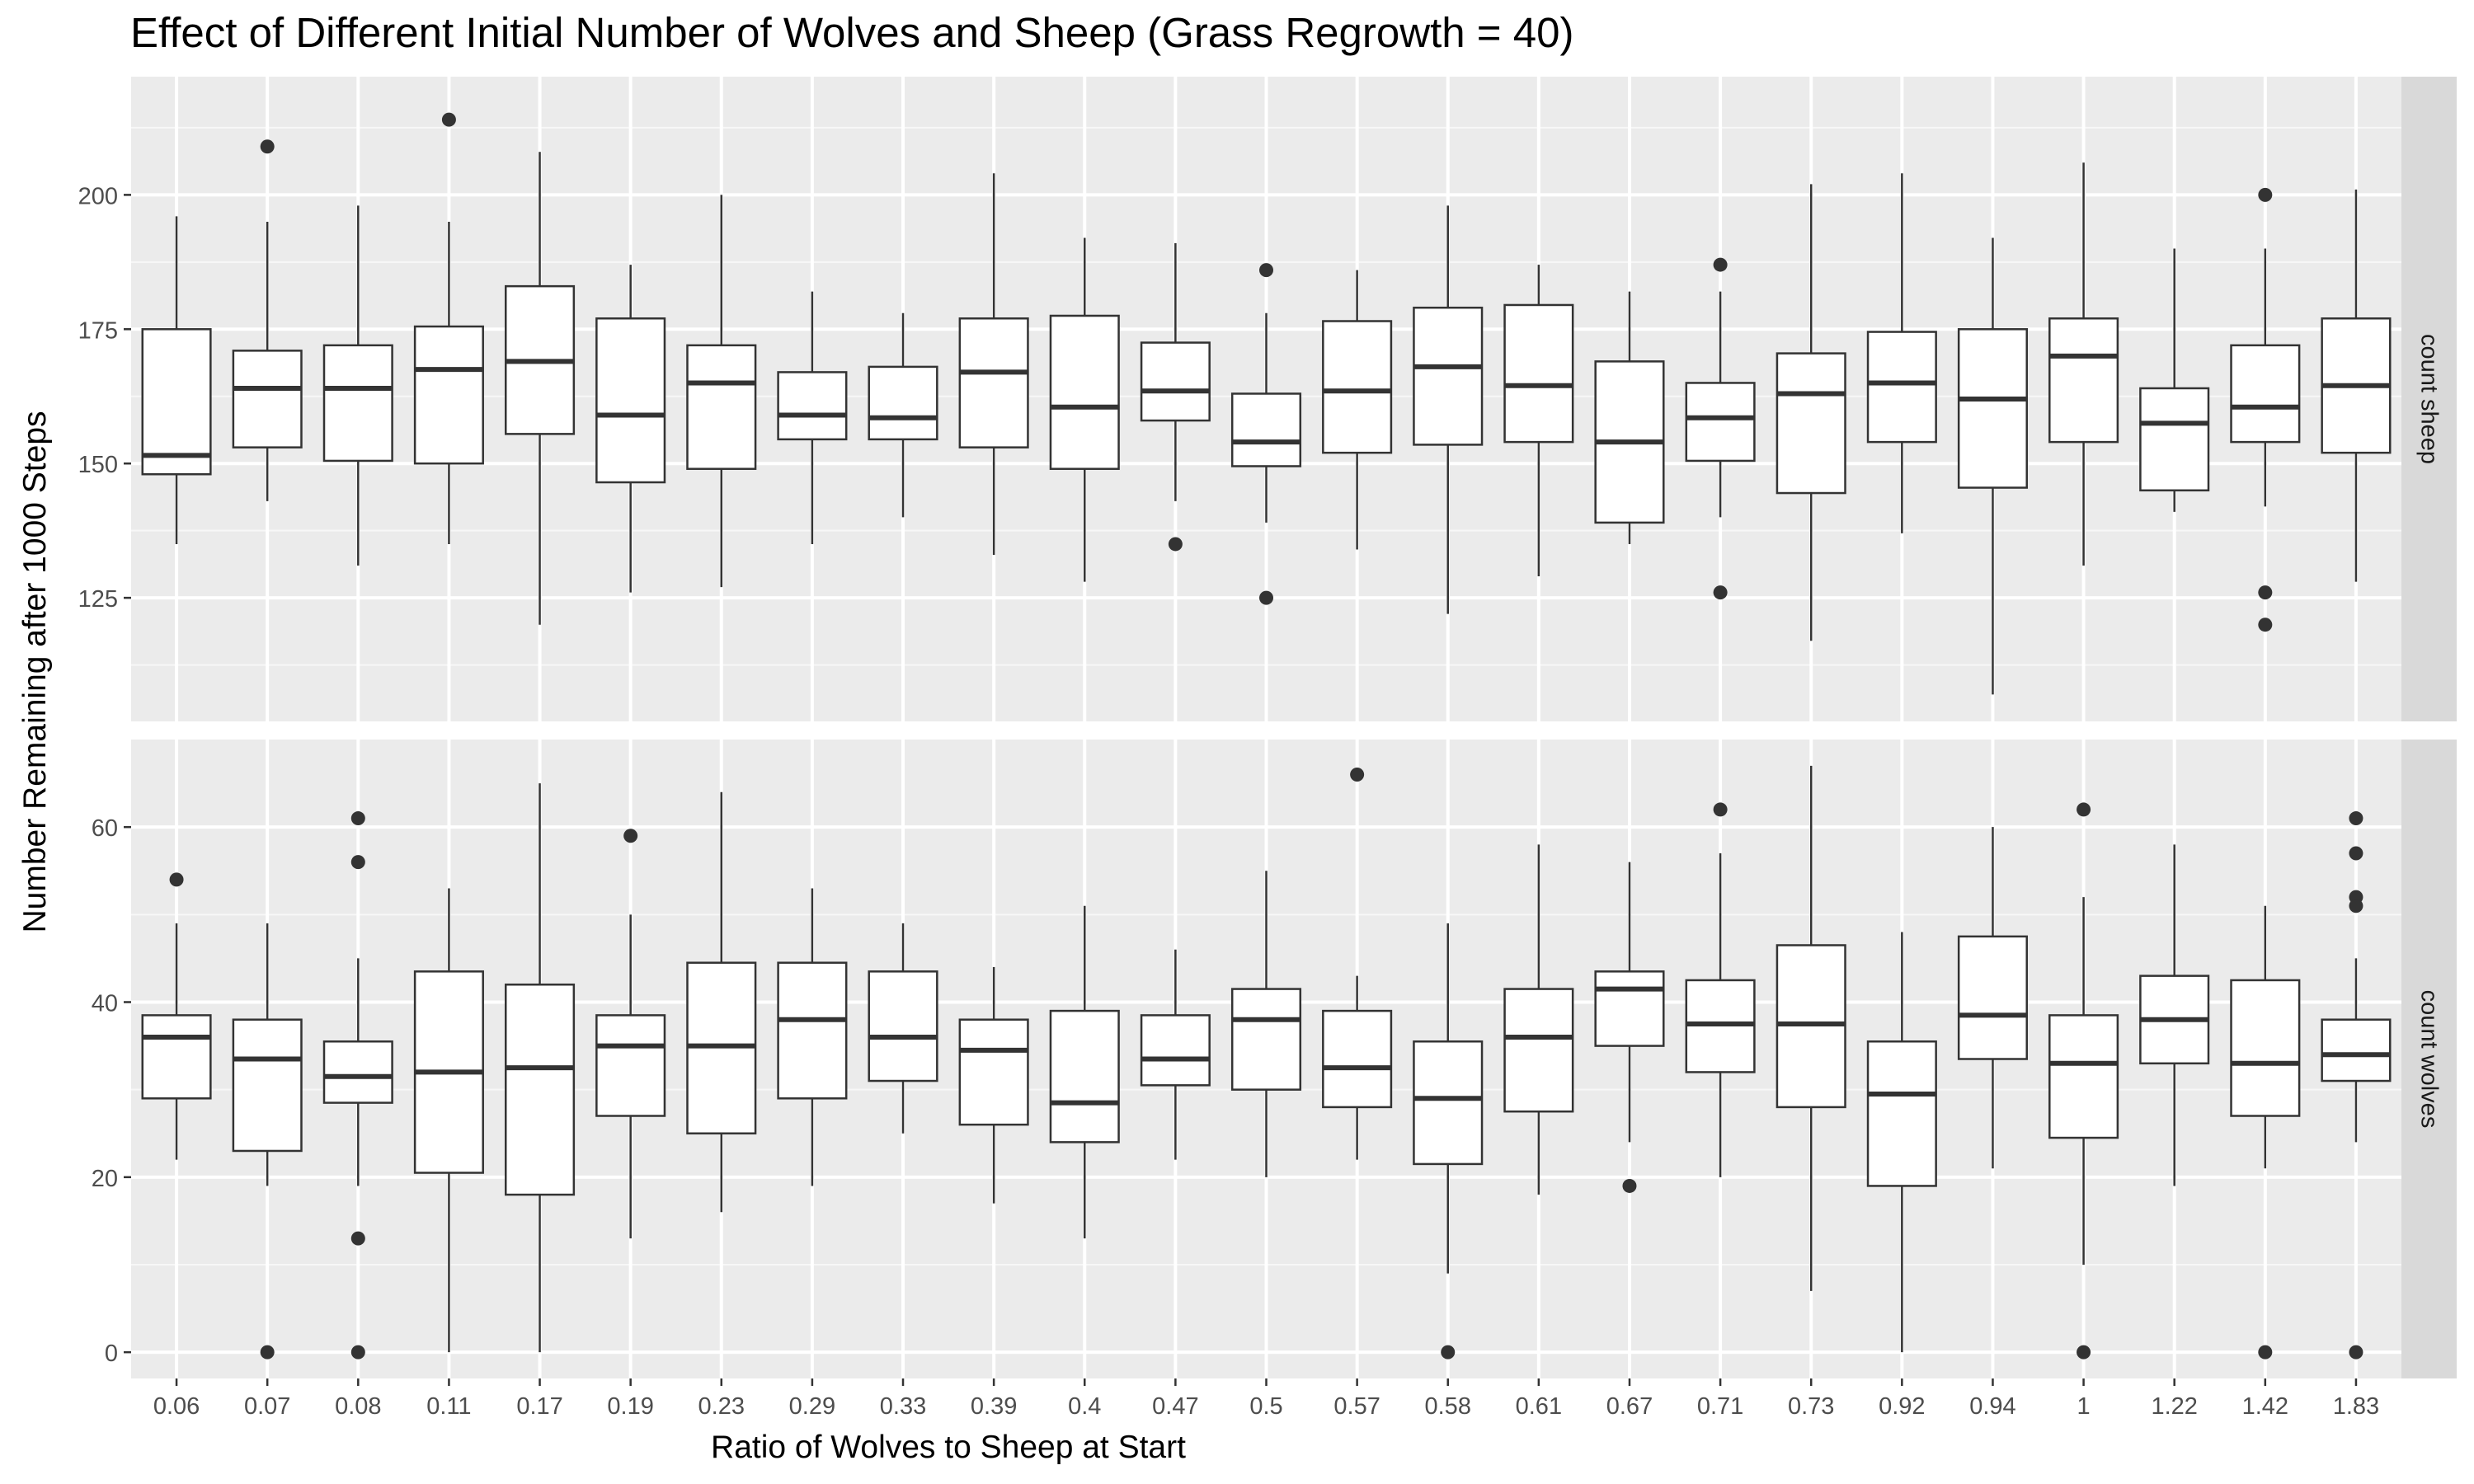 Image resolution: width=2474 pixels, height=1484 pixels. I want to click on x-tick-label: 1.42, so click(2265, 1406).